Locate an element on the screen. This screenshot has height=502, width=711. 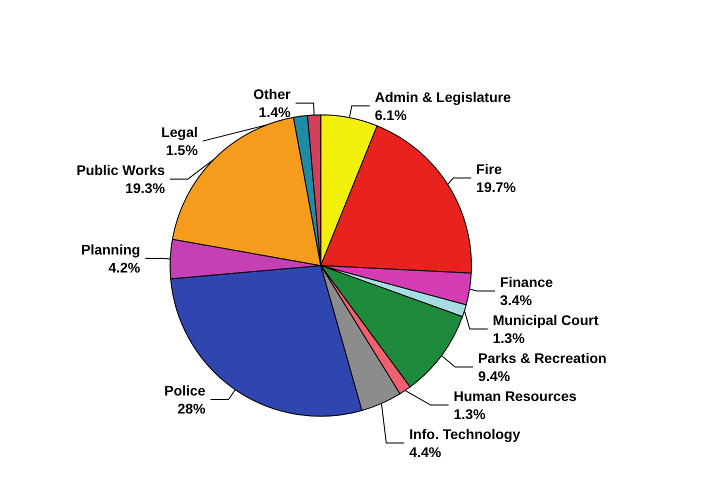
data-label: 19.3% is located at coordinates (145, 188).